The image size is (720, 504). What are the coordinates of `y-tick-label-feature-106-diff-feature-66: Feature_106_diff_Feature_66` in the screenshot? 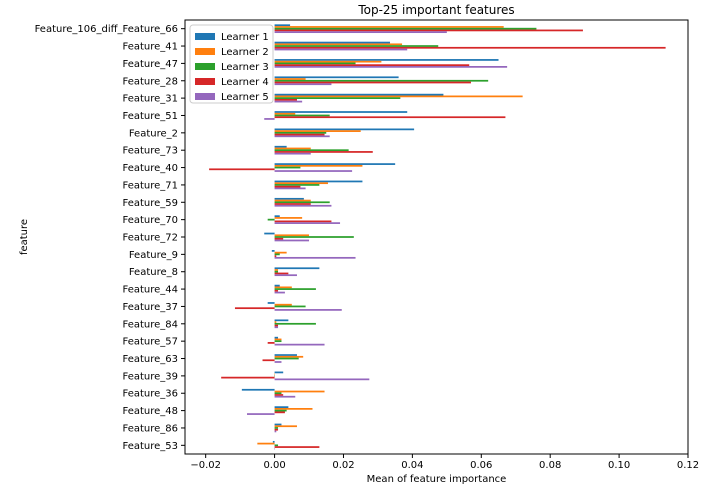 It's located at (106, 29).